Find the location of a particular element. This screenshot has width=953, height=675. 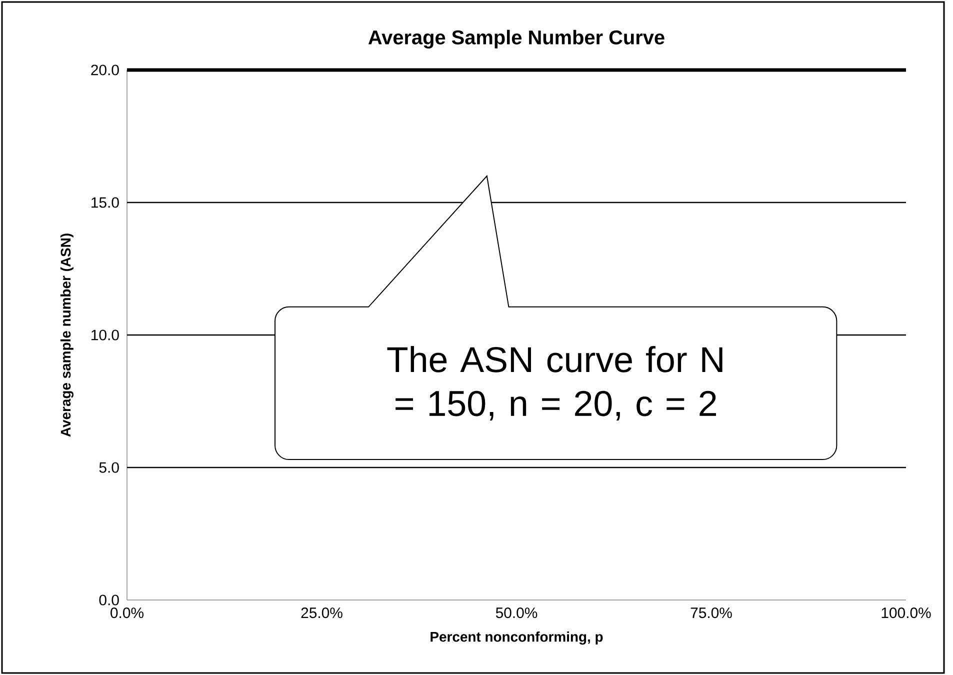

annotation: The ASN curve for N = 150, n = 20, c = 2 is located at coordinates (554, 383).